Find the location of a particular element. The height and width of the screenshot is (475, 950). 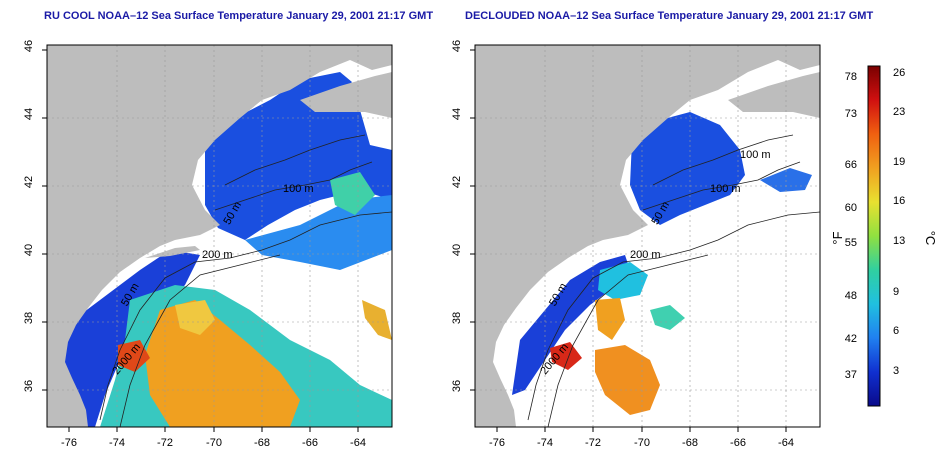

f-tick: 42 is located at coordinates (851, 339).